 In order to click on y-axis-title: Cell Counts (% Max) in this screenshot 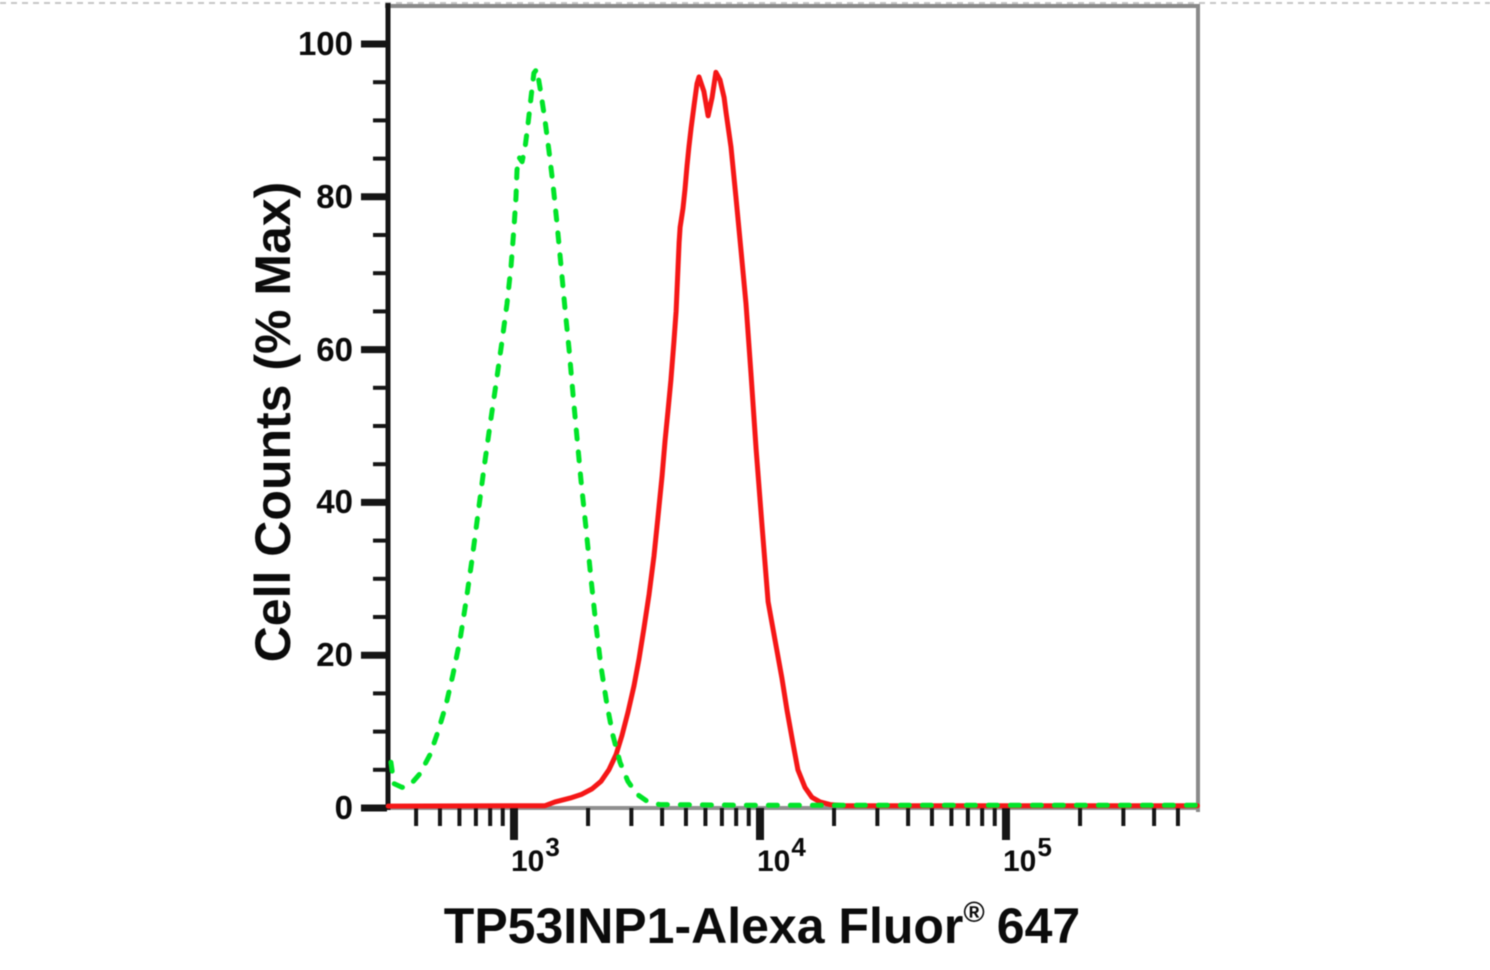, I will do `click(273, 422)`.